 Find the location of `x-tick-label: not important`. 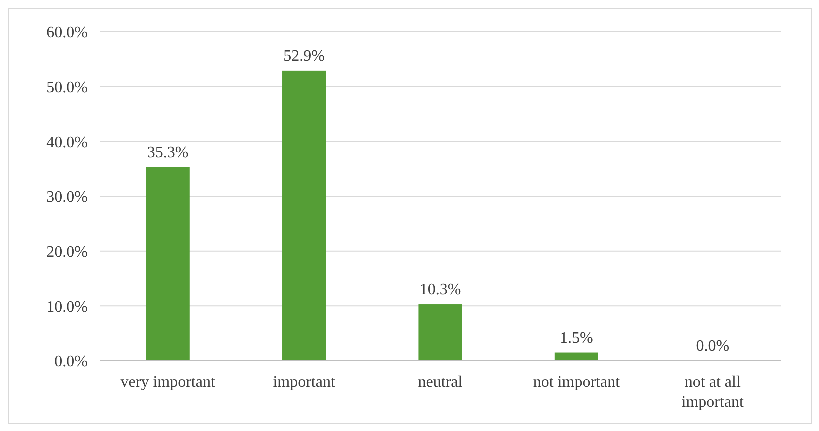

x-tick-label: not important is located at coordinates (577, 382).